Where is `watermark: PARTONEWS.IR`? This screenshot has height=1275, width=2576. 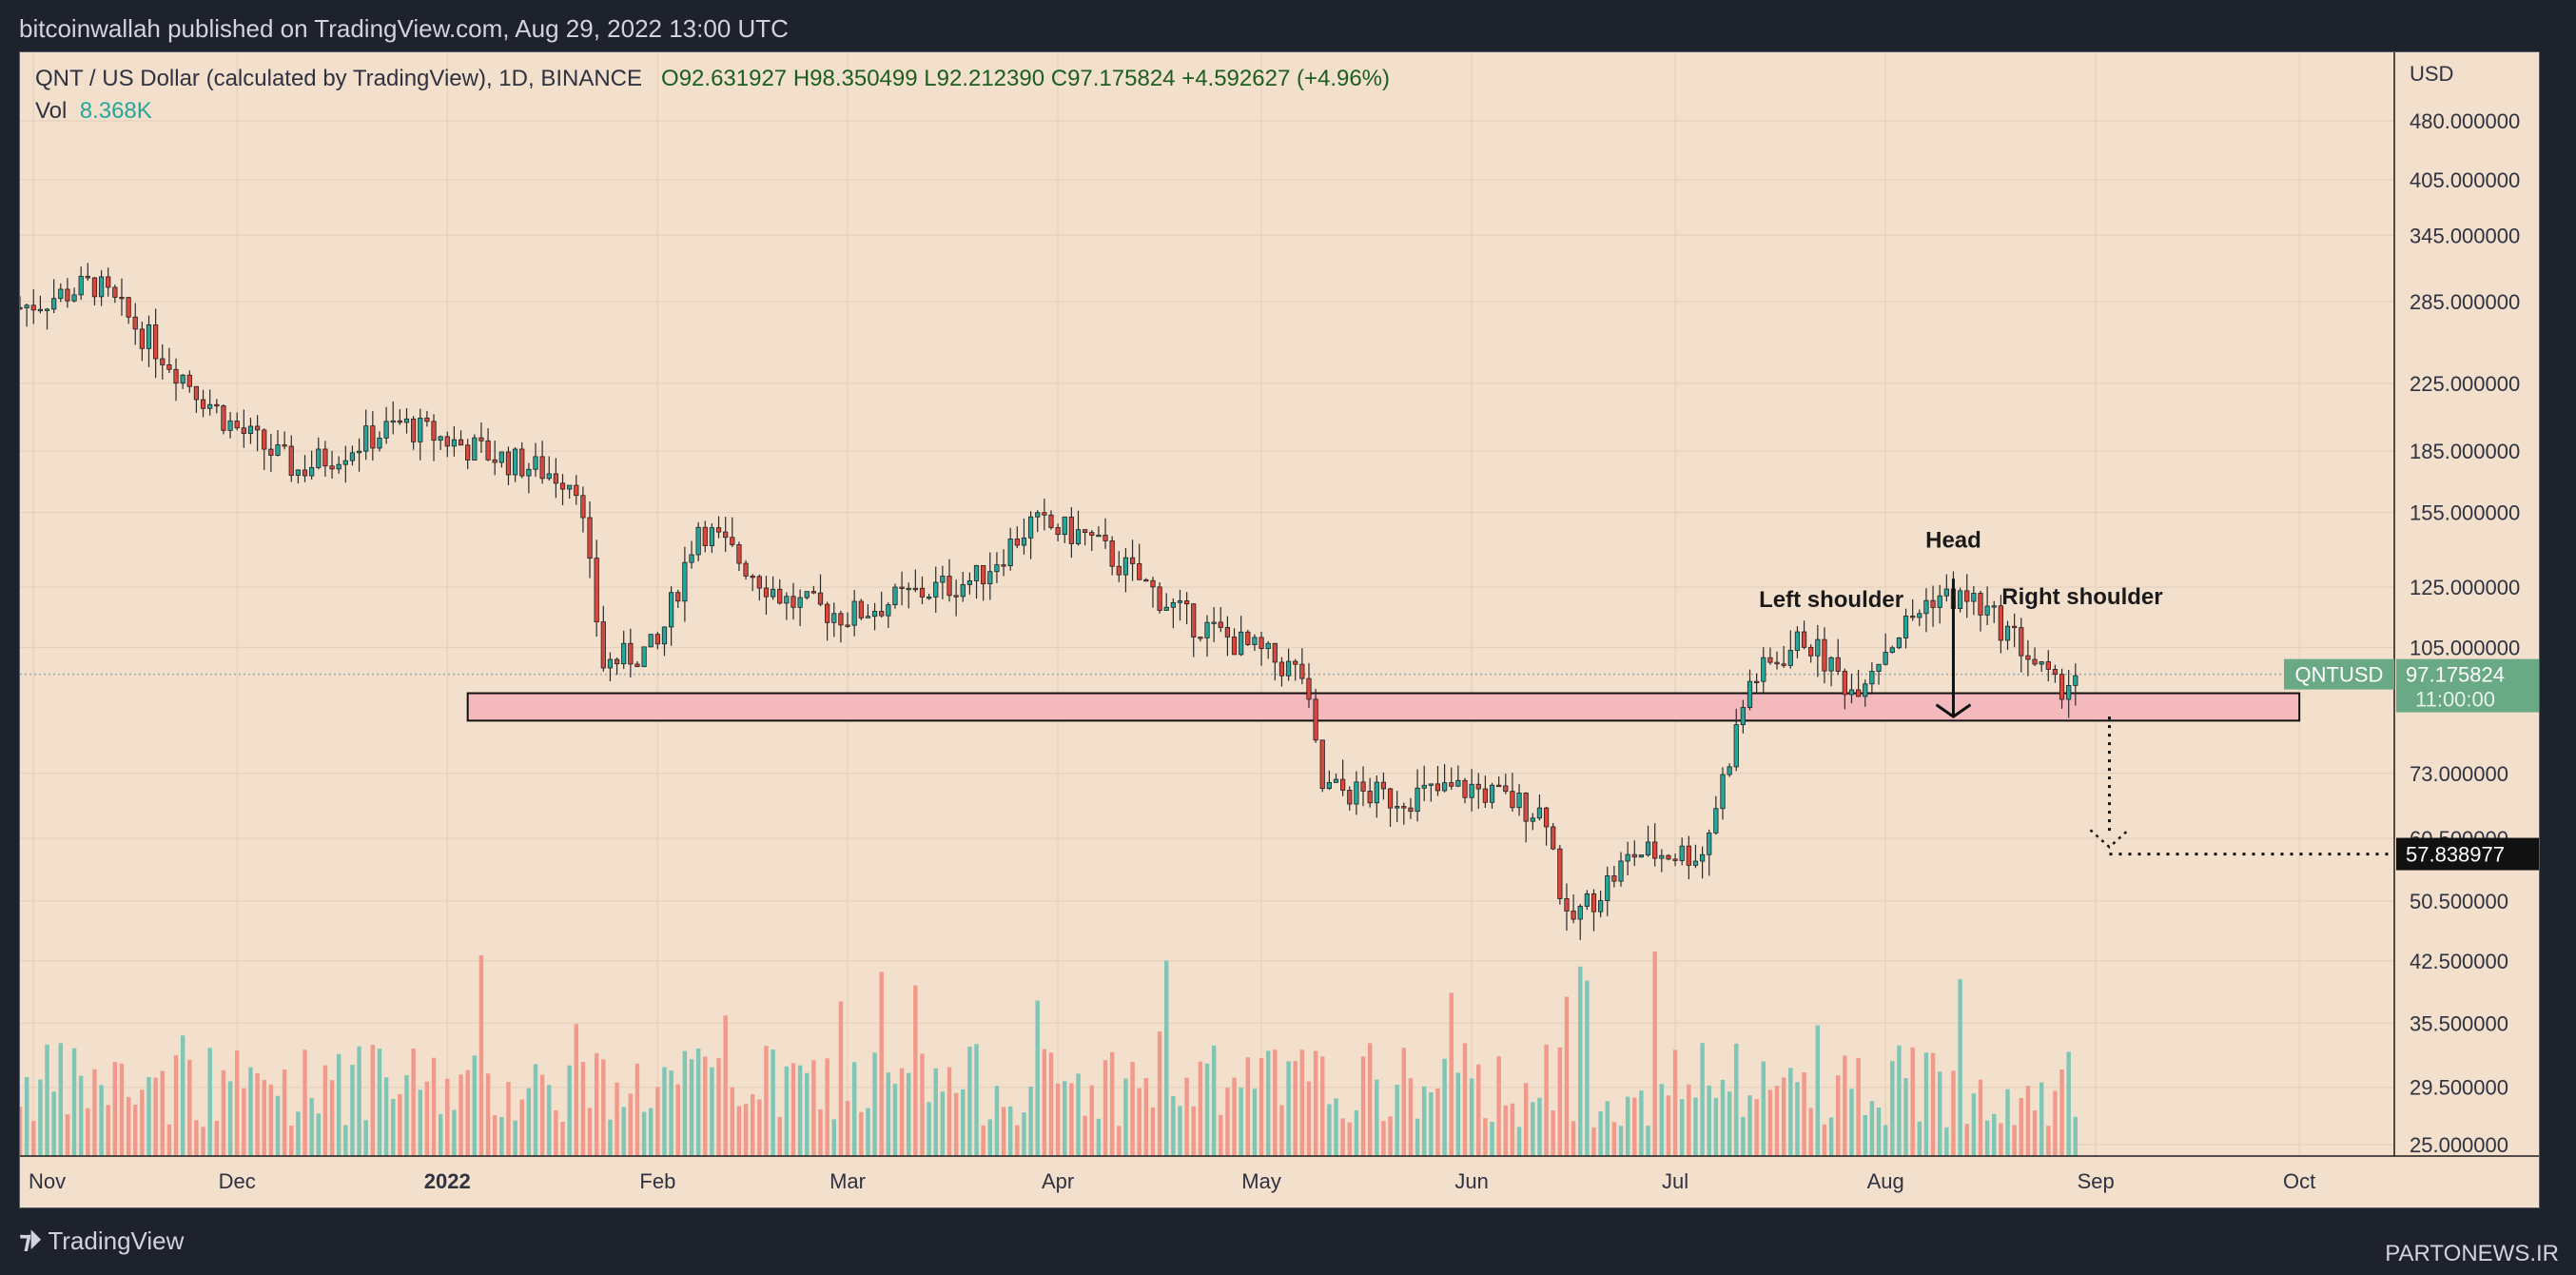 watermark: PARTONEWS.IR is located at coordinates (2472, 1254).